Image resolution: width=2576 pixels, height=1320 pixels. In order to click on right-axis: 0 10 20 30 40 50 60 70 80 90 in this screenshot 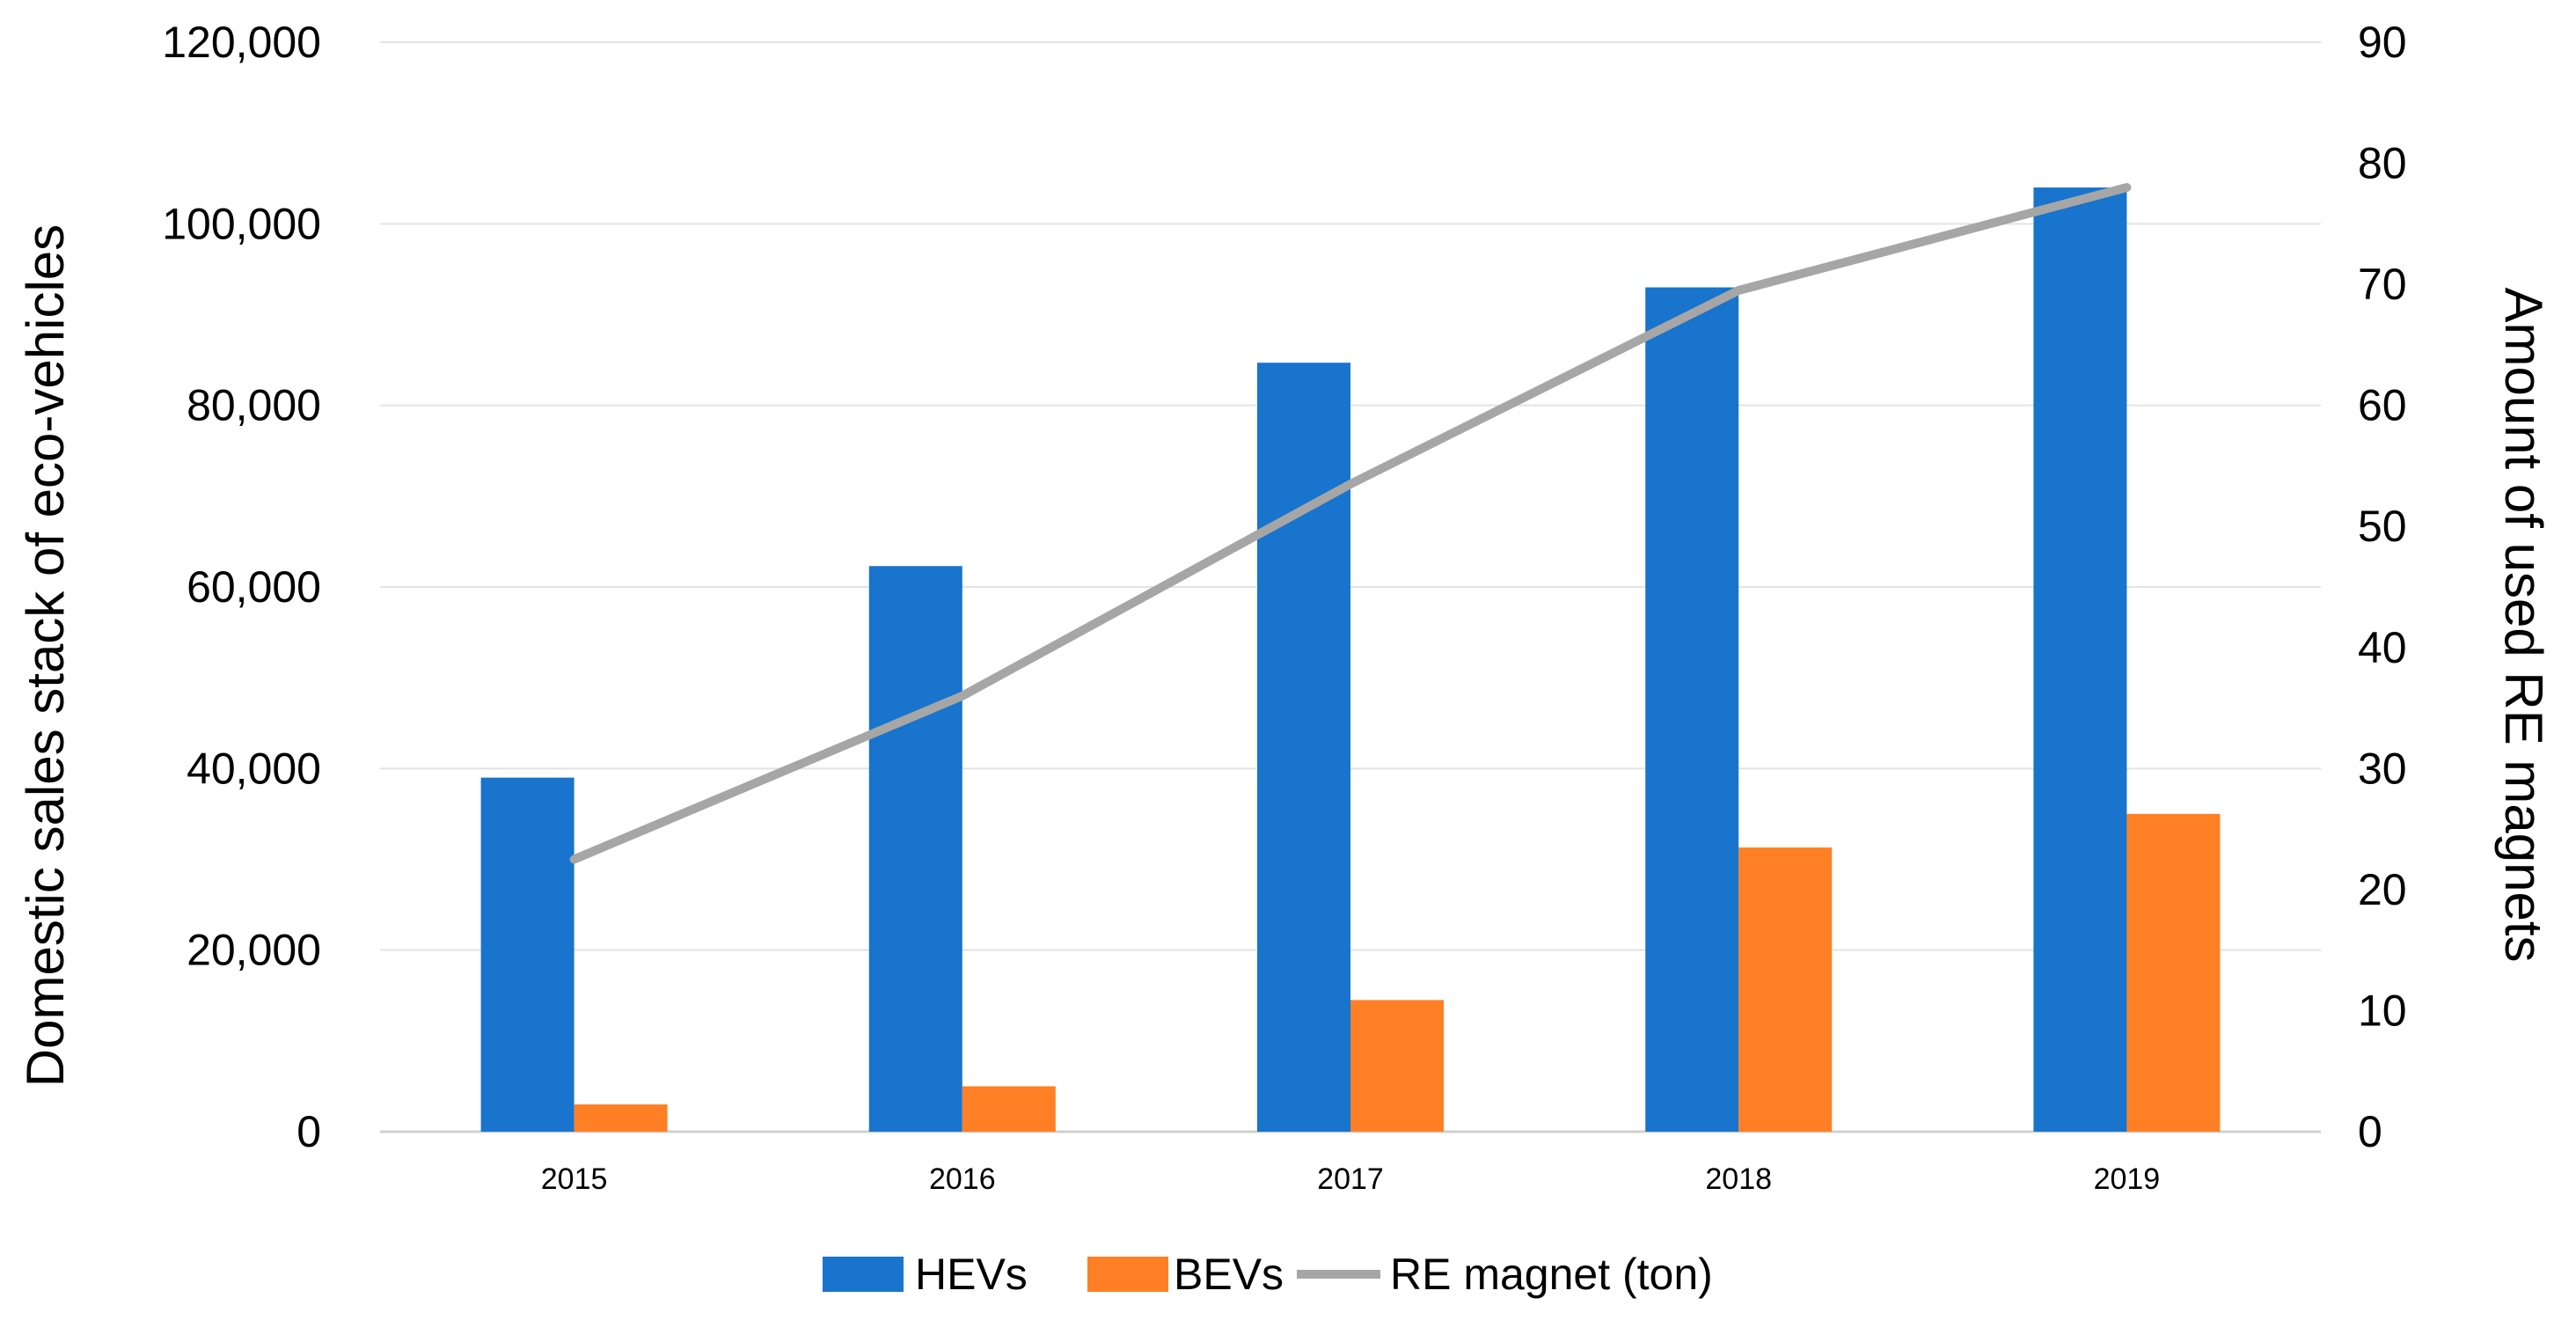, I will do `click(2382, 587)`.